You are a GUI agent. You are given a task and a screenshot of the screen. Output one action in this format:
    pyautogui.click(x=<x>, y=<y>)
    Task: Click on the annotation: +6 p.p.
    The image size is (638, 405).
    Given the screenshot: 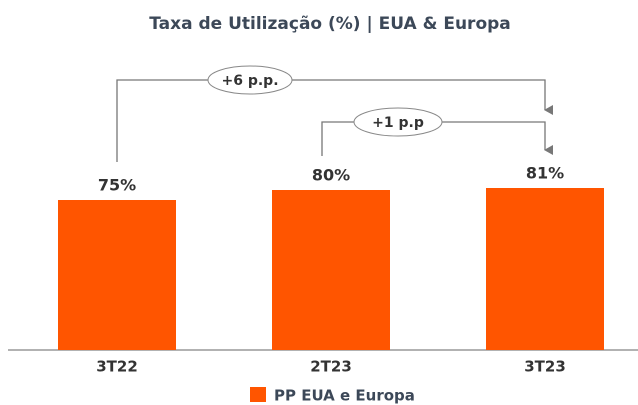 What is the action you would take?
    pyautogui.click(x=249, y=81)
    